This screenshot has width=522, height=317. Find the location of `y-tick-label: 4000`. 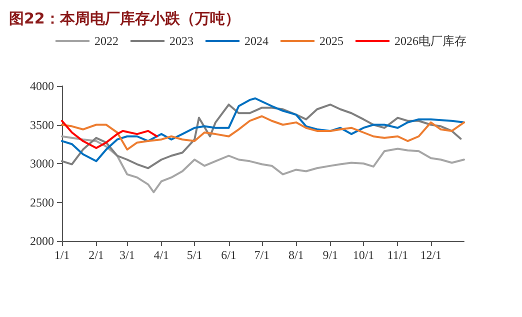

y-tick-label: 4000 is located at coordinates (42, 86).